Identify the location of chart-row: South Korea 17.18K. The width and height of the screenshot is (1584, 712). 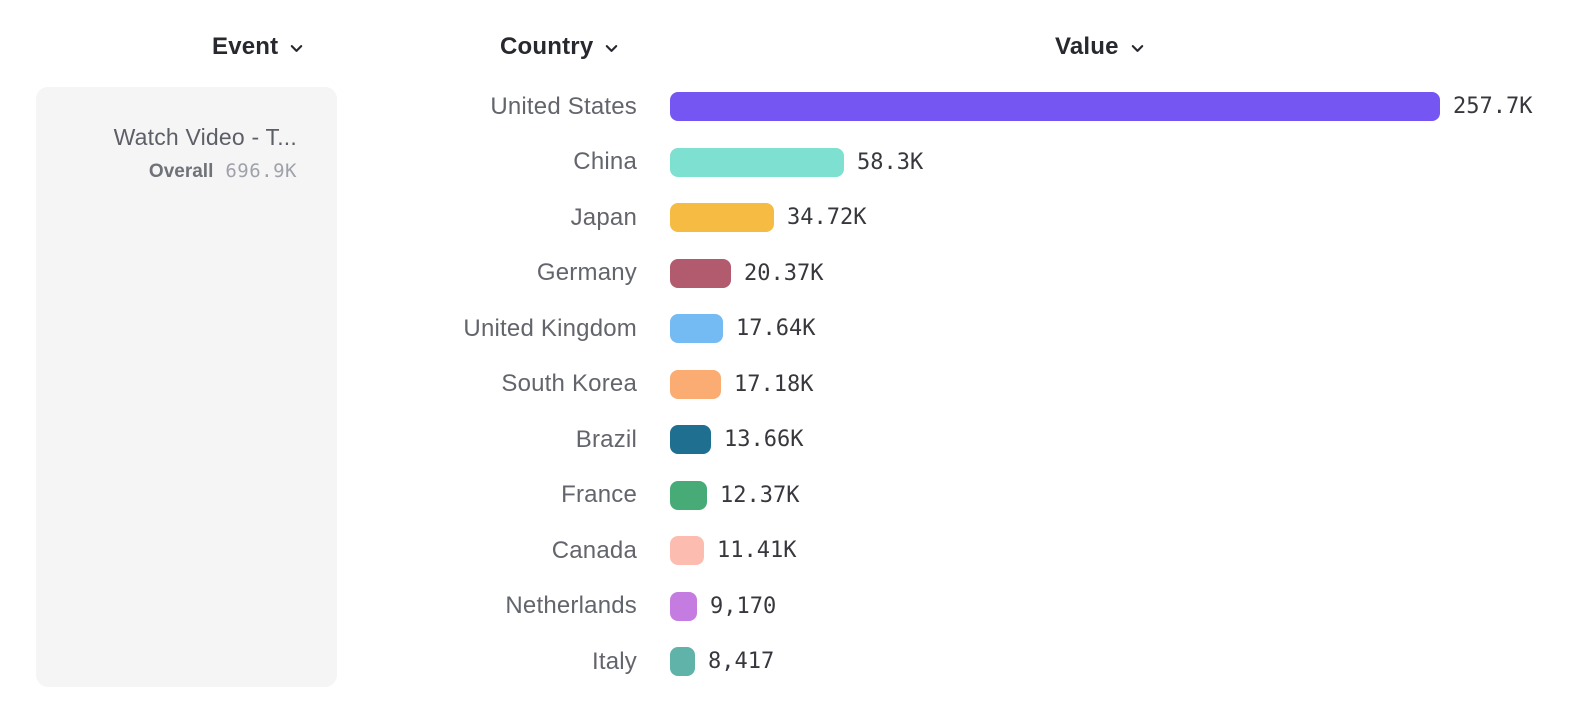
(792, 385).